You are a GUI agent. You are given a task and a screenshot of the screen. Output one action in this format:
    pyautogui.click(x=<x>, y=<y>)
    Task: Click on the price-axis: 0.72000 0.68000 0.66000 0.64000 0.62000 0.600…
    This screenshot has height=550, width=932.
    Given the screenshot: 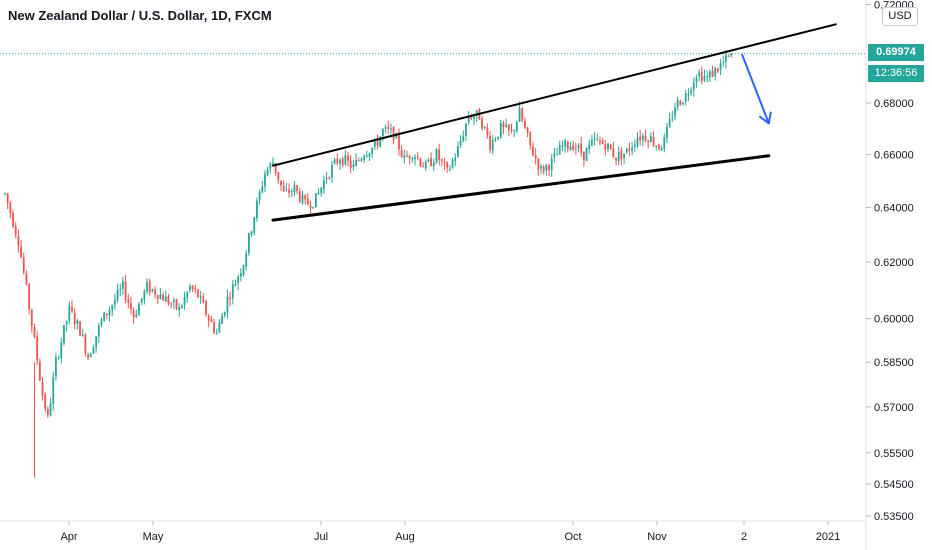 What is the action you would take?
    pyautogui.click(x=890, y=261)
    